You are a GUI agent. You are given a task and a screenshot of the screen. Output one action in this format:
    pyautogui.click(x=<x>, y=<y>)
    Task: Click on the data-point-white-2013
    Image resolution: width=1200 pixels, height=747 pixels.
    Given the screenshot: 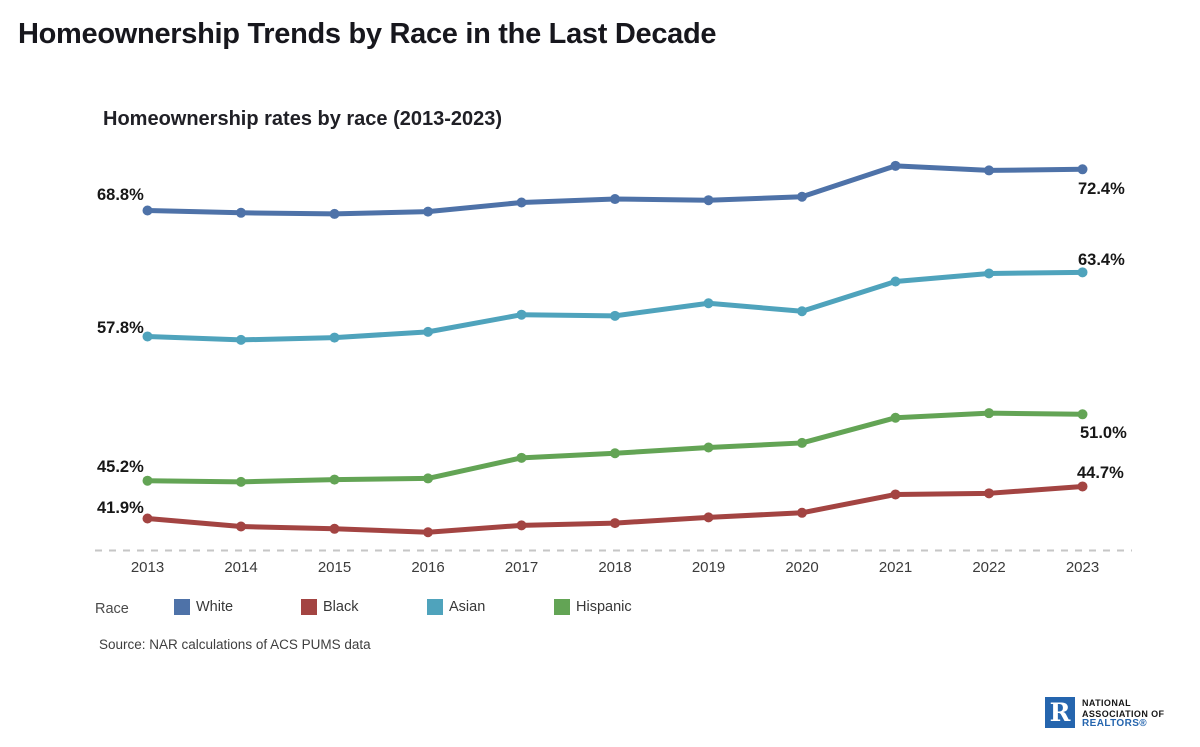 What is the action you would take?
    pyautogui.click(x=147, y=210)
    